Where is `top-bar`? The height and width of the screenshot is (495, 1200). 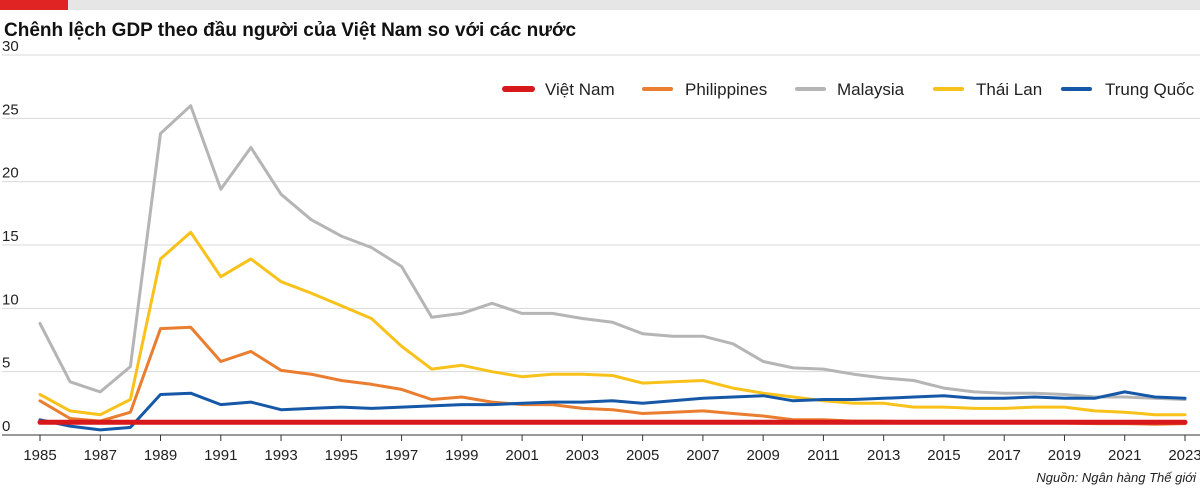 top-bar is located at coordinates (600, 5).